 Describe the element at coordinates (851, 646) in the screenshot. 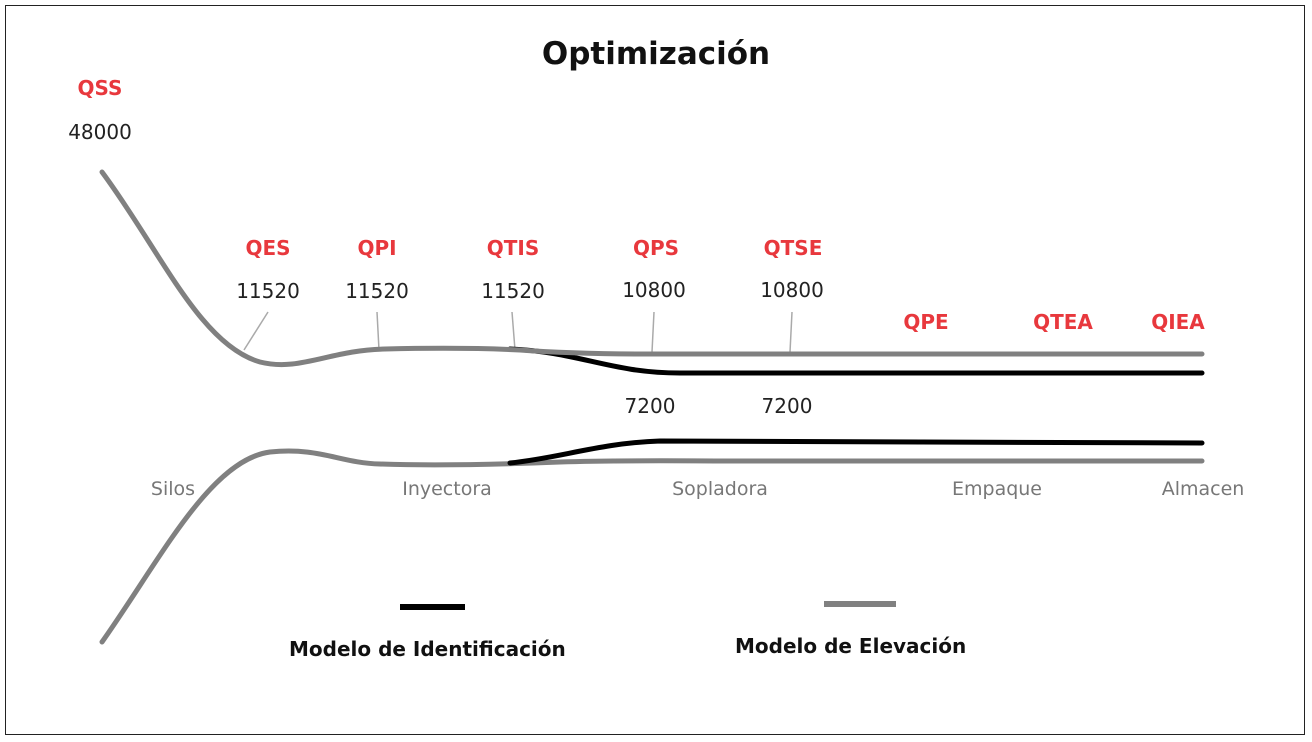

I see `legend-label-elevacion: Modelo de Elevación` at that location.